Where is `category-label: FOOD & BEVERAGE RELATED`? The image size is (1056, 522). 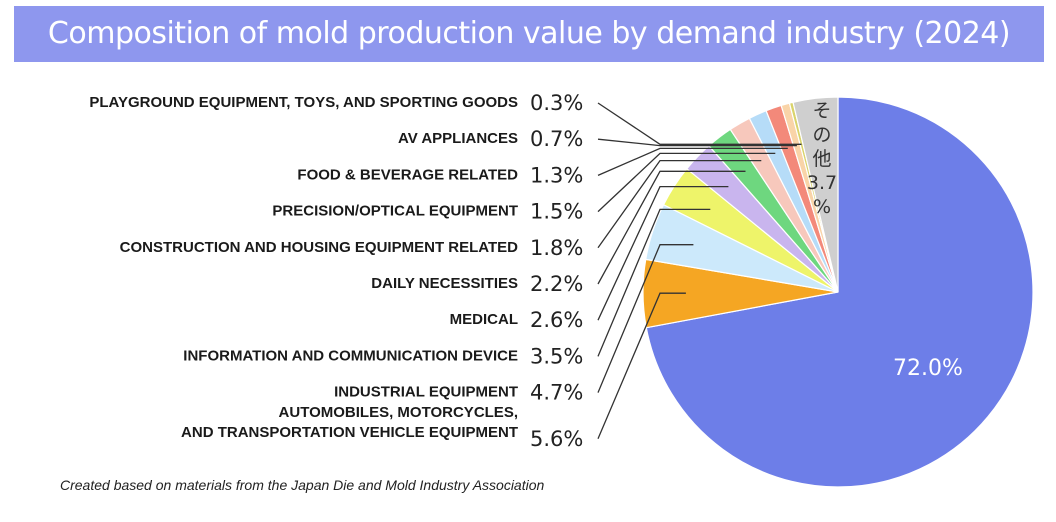
category-label: FOOD & BEVERAGE RELATED is located at coordinates (407, 174).